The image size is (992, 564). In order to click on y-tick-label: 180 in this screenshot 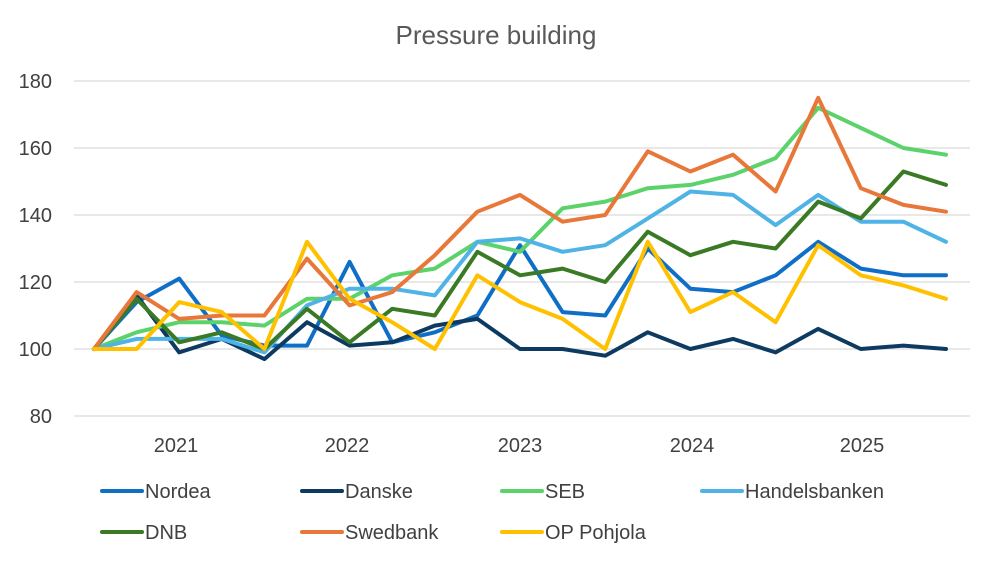, I will do `click(35, 82)`.